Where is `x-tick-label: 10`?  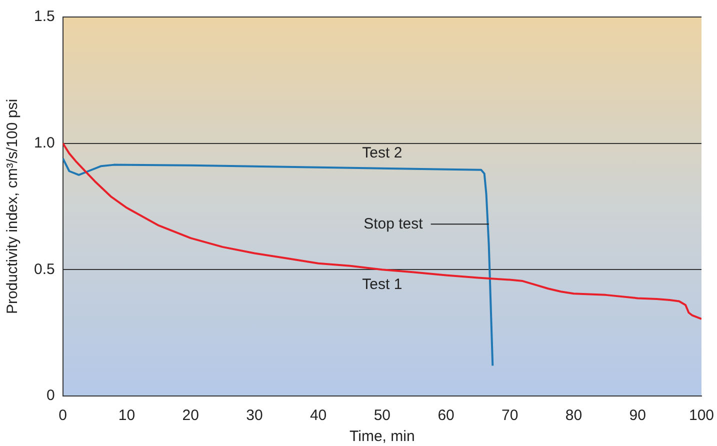 x-tick-label: 10 is located at coordinates (127, 415).